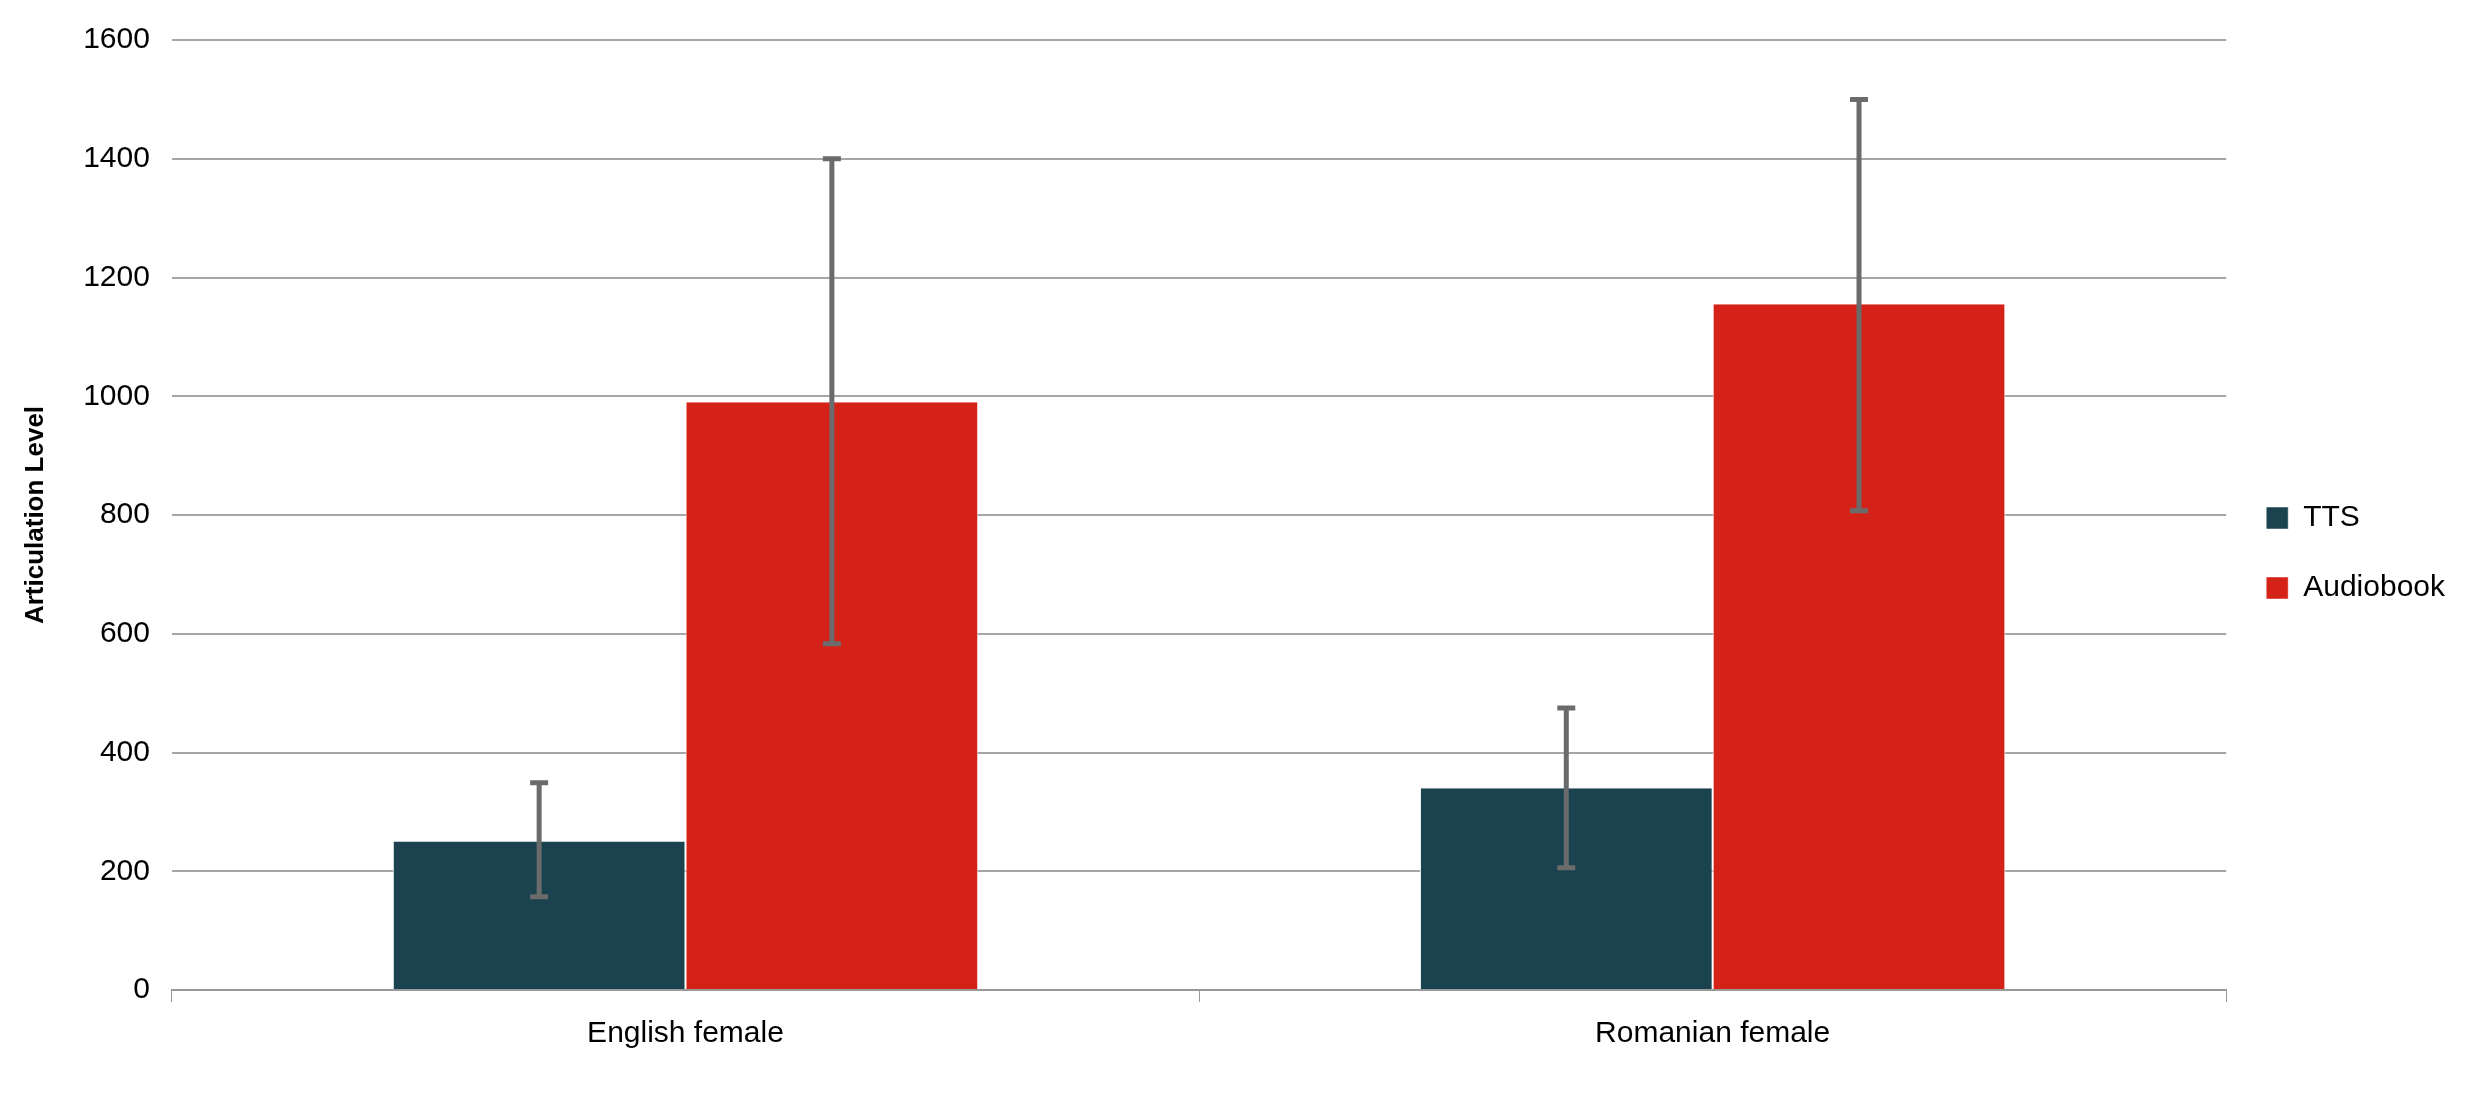 This screenshot has width=2465, height=1106. I want to click on y-tick-label: 1400, so click(116, 157).